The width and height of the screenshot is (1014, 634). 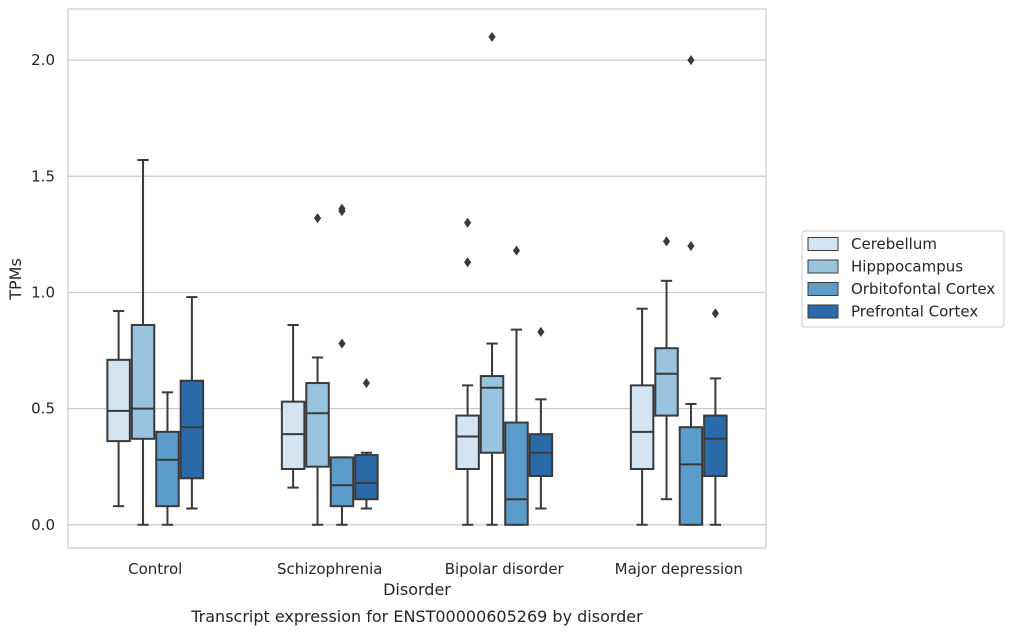 What do you see at coordinates (15, 279) in the screenshot?
I see `y-axis-label: TPMs` at bounding box center [15, 279].